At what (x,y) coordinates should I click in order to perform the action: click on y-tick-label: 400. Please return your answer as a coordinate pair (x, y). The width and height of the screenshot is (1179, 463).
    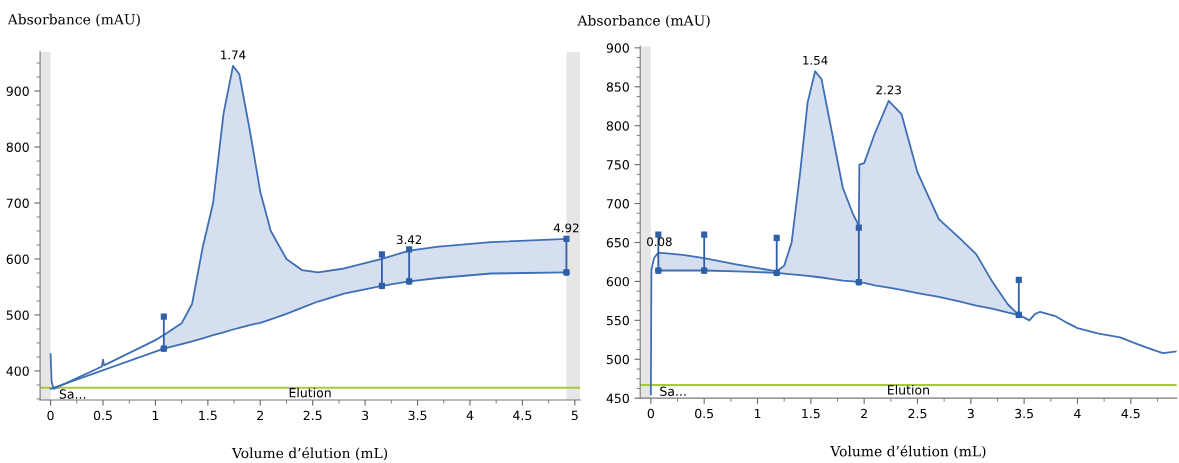
    Looking at the image, I should click on (17, 371).